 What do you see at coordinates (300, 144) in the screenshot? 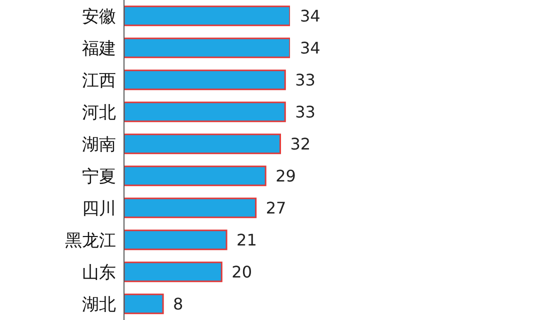
I see `data-label: 32` at bounding box center [300, 144].